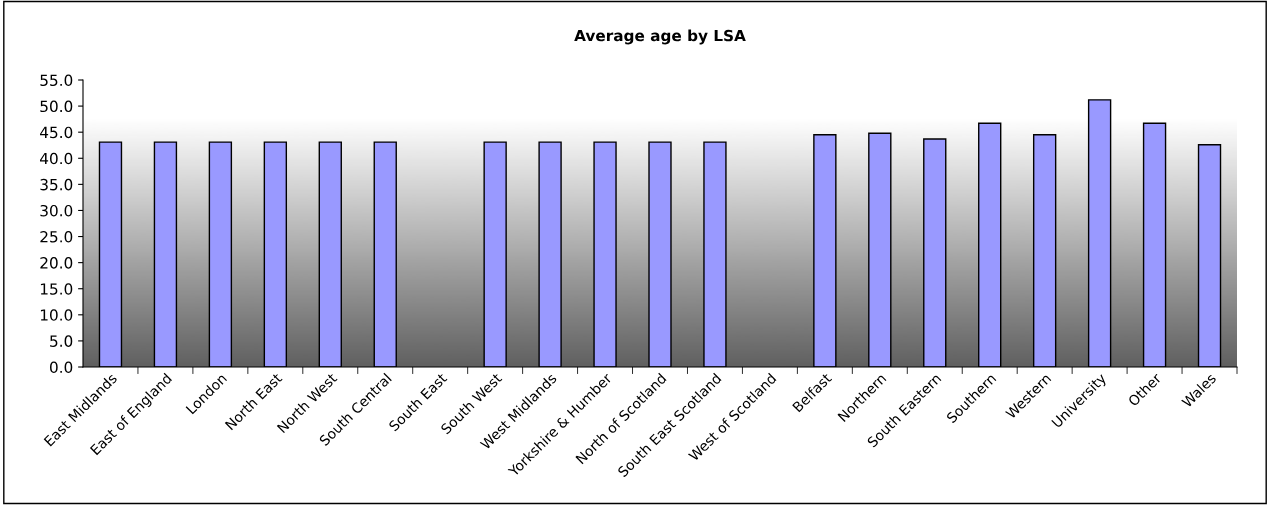 Image resolution: width=1270 pixels, height=505 pixels. Describe the element at coordinates (660, 37) in the screenshot. I see `chart-title: Average age by LSA` at that location.